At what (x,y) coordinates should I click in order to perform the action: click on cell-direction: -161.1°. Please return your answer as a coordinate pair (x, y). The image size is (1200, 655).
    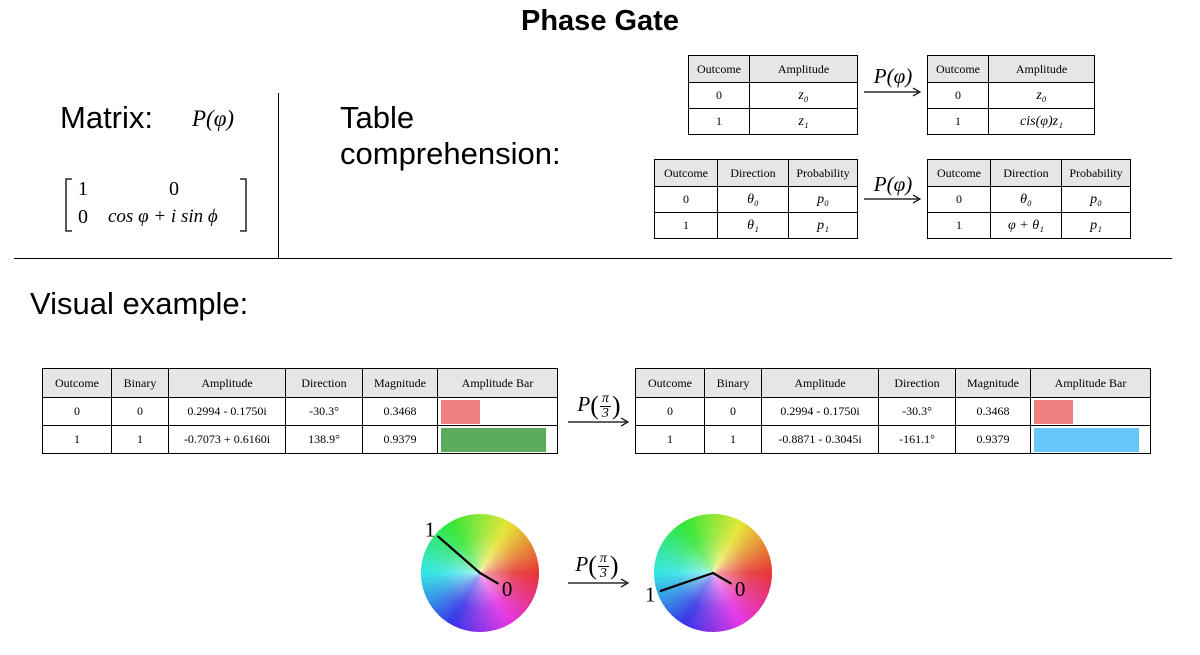
    Looking at the image, I should click on (917, 439).